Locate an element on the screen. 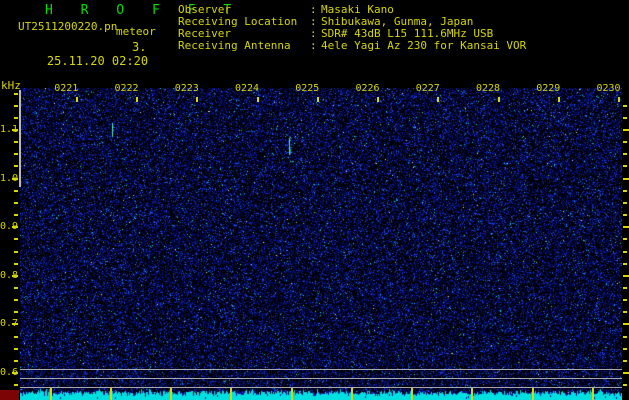 The width and height of the screenshot is (629, 400). info-label: Receiver is located at coordinates (204, 33).